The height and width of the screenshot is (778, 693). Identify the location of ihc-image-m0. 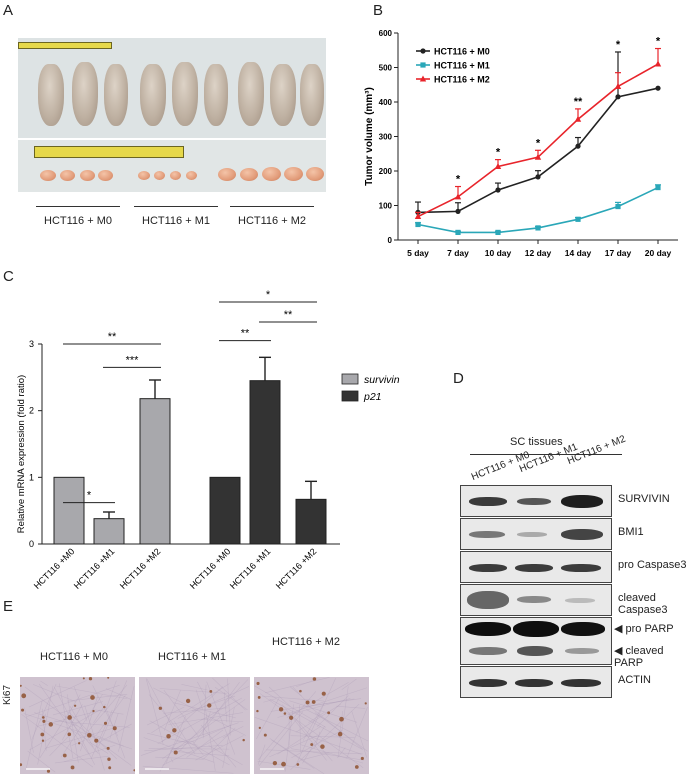
(77, 725).